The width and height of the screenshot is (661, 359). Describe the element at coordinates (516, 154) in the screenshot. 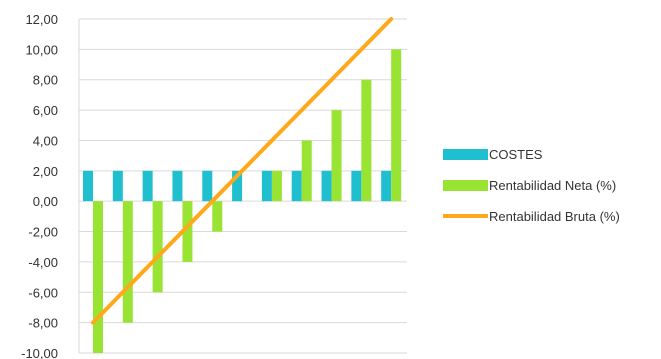

I see `legend-label-costes: COSTES` at that location.